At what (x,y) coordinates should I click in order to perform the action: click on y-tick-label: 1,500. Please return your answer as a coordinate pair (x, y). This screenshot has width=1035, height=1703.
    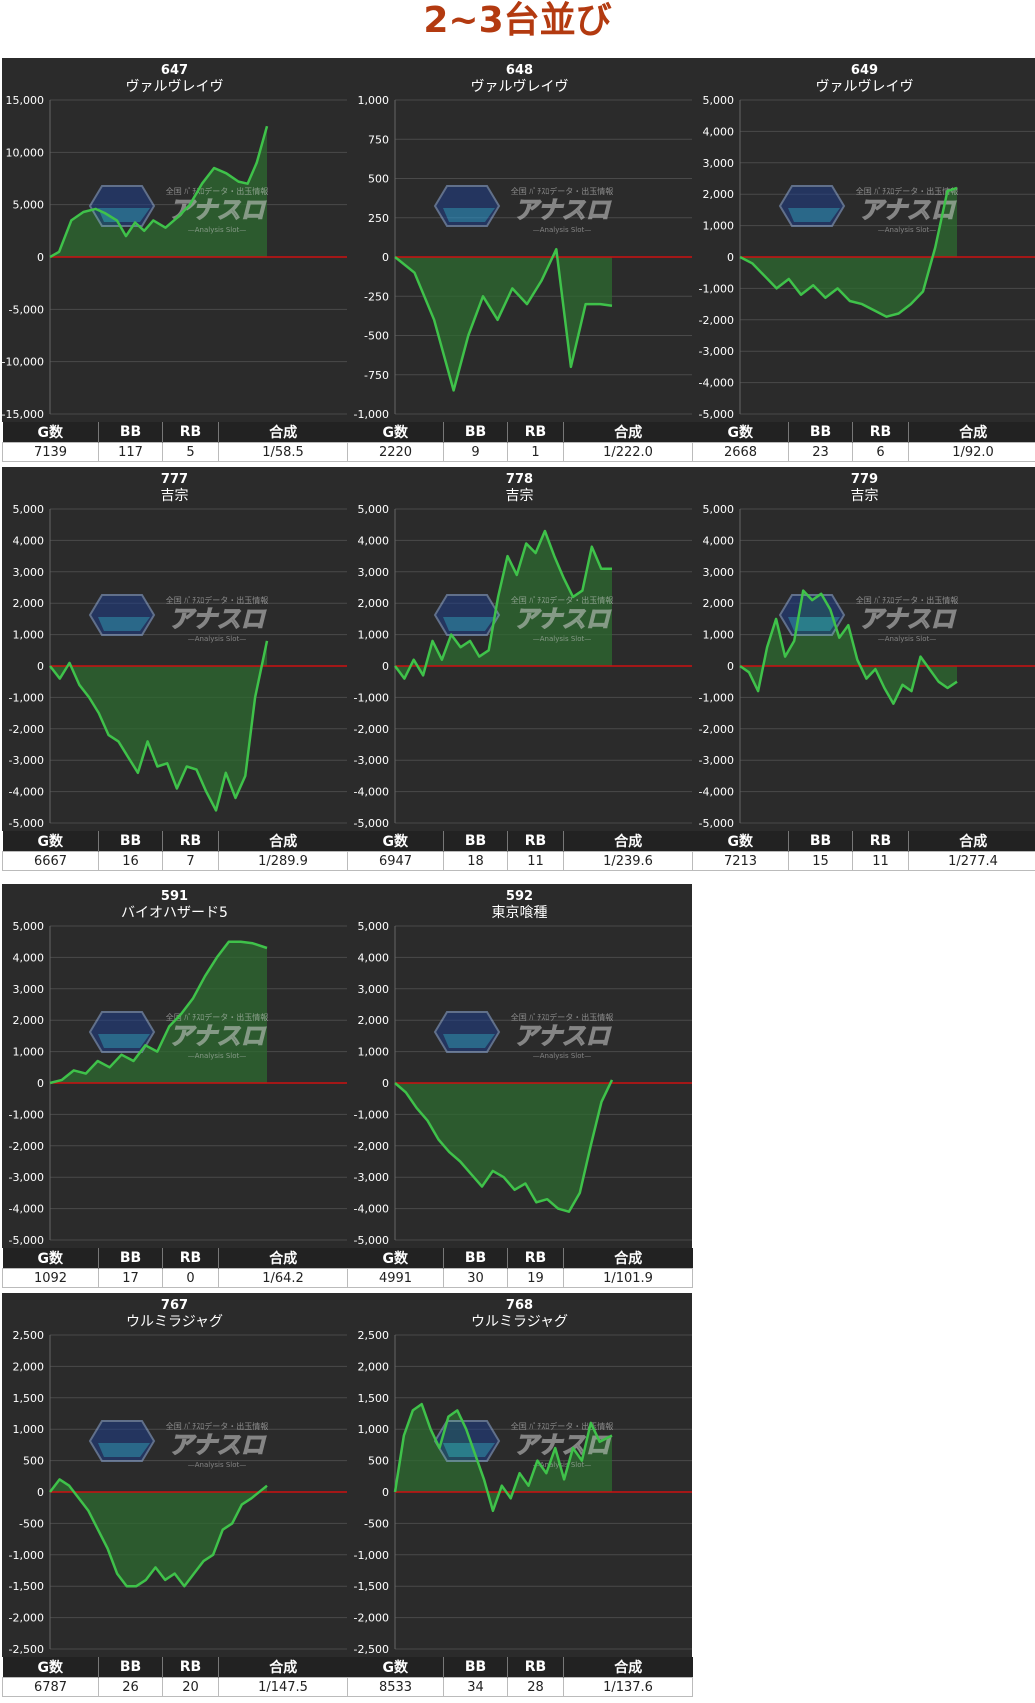
    Looking at the image, I should click on (374, 1398).